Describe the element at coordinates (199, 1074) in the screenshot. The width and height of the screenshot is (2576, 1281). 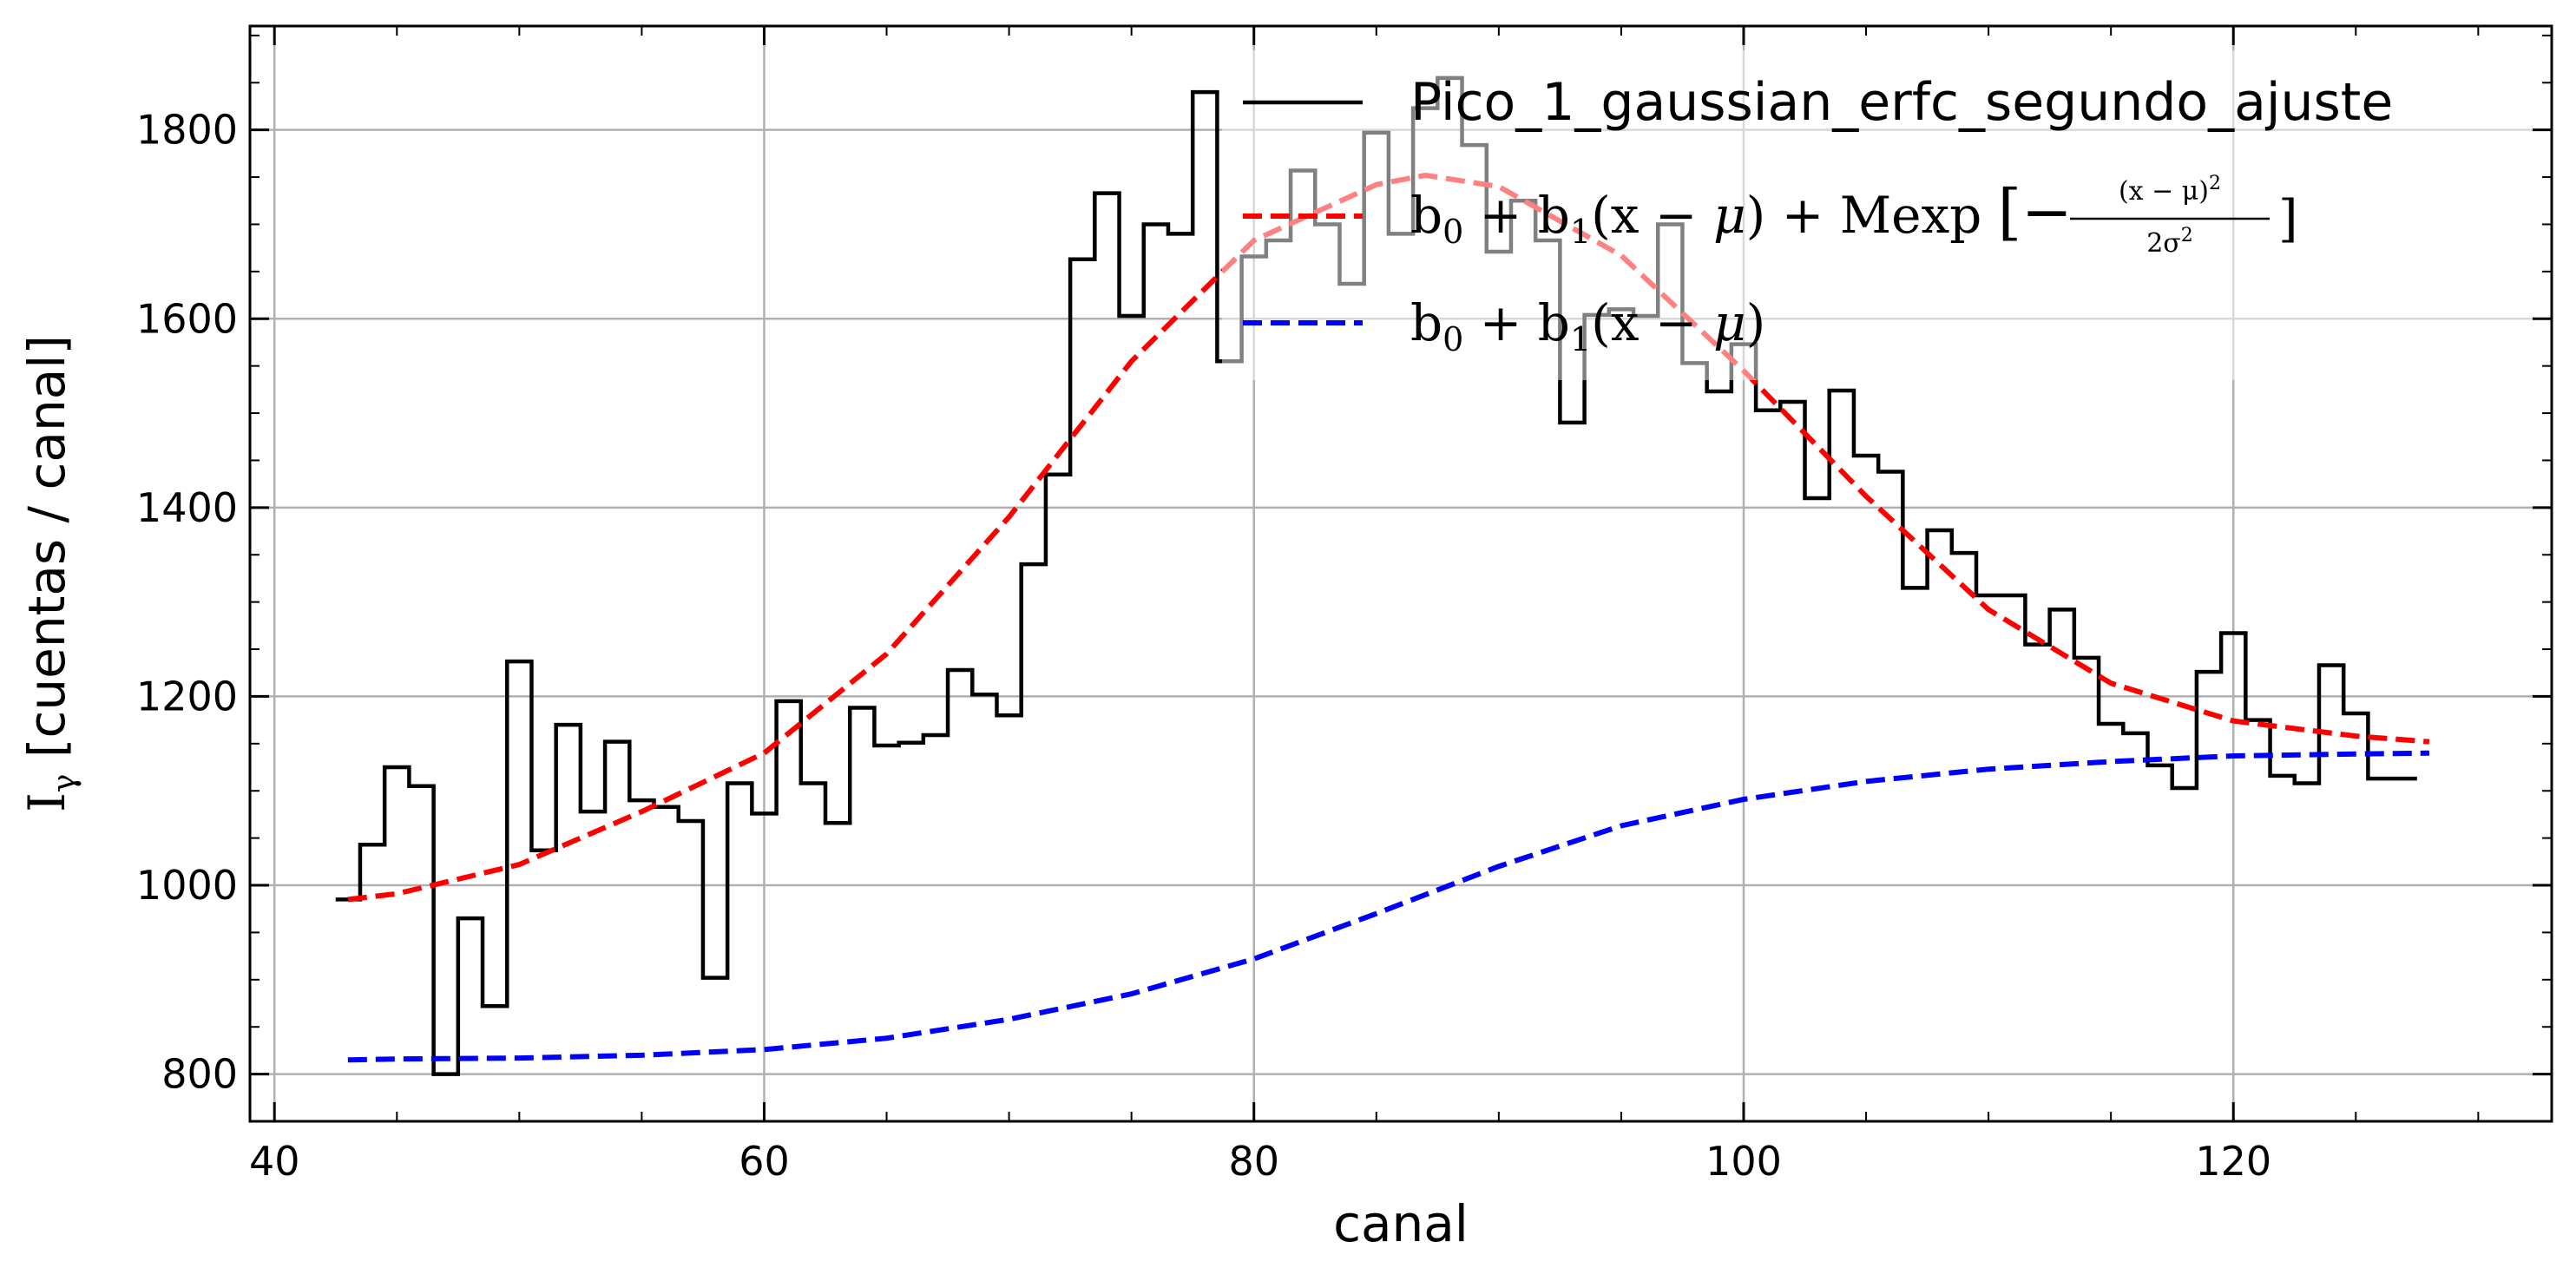
I see `y-tick-label: 800` at that location.